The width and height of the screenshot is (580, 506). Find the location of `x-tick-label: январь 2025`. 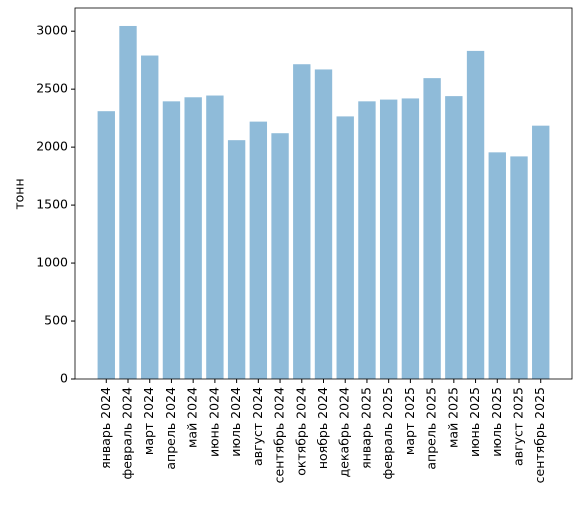

x-tick-label: январь 2025 is located at coordinates (365, 428).